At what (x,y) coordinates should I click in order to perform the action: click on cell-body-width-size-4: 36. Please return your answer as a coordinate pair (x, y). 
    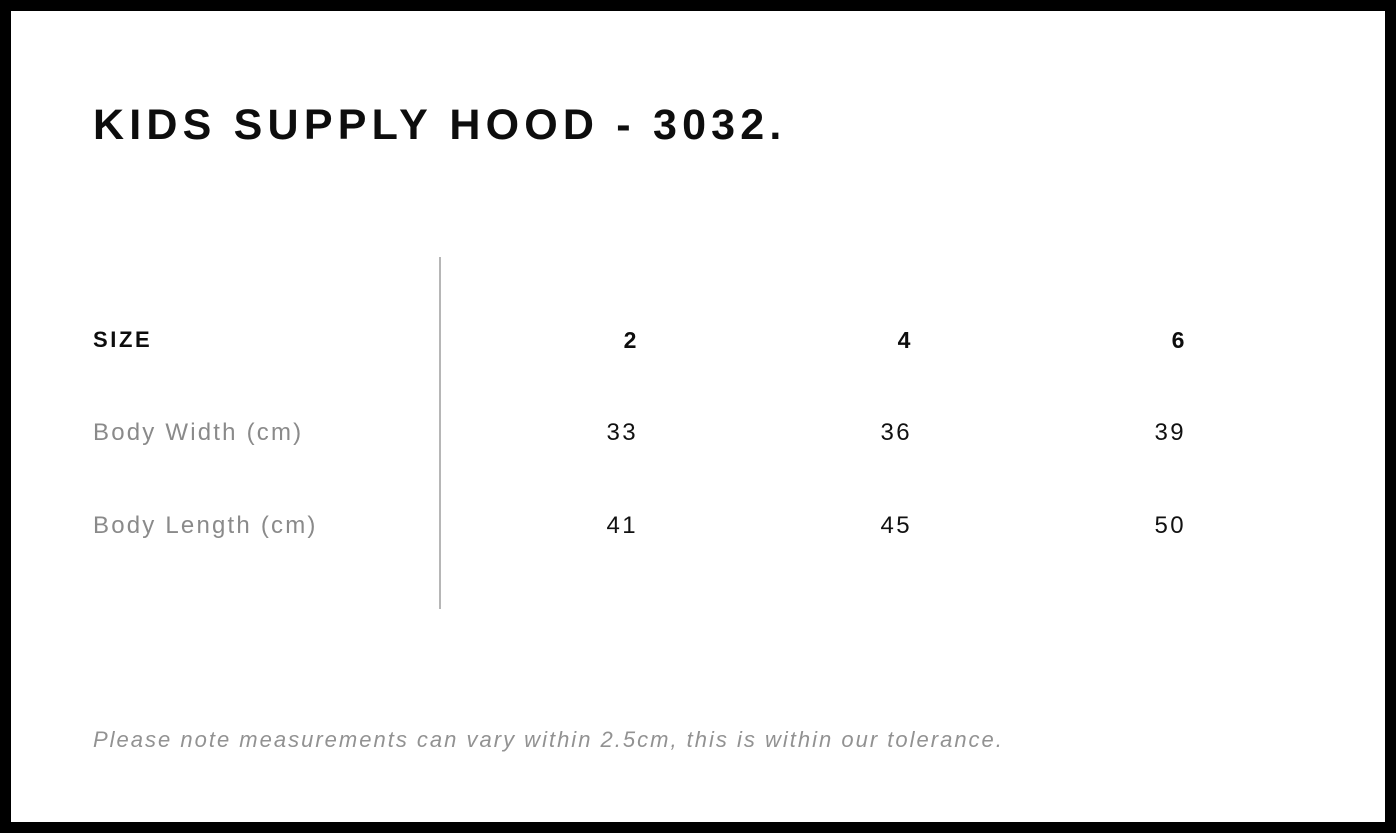
    Looking at the image, I should click on (896, 432).